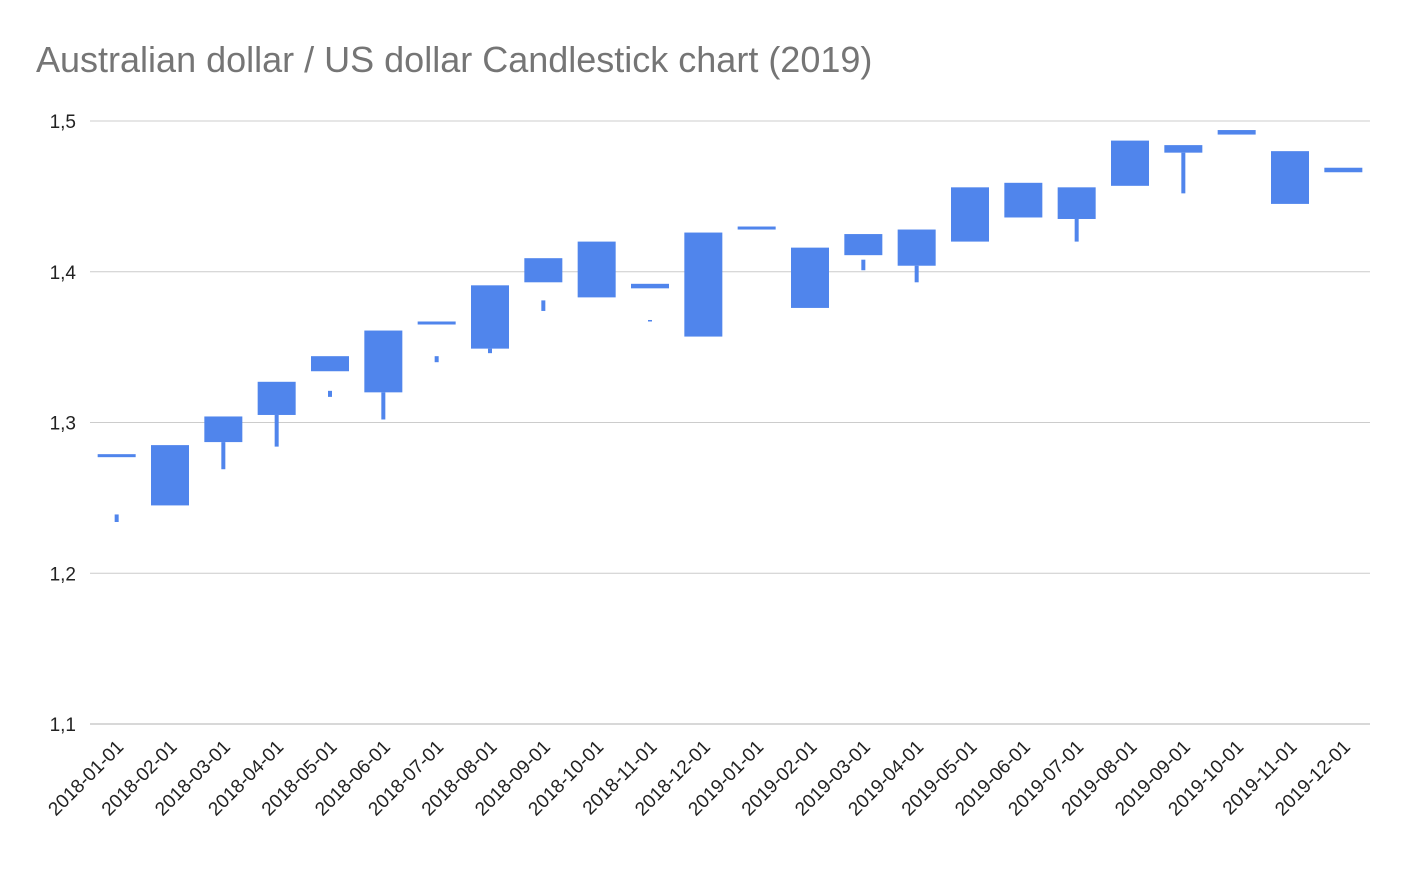 Image resolution: width=1408 pixels, height=874 pixels. Describe the element at coordinates (63, 122) in the screenshot. I see `y-tick-label: 1,5` at that location.